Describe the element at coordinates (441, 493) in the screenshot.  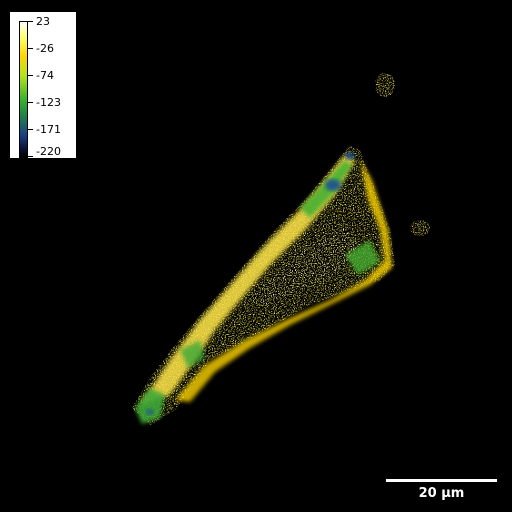
I see `scale-bar-label: 20 µm` at that location.